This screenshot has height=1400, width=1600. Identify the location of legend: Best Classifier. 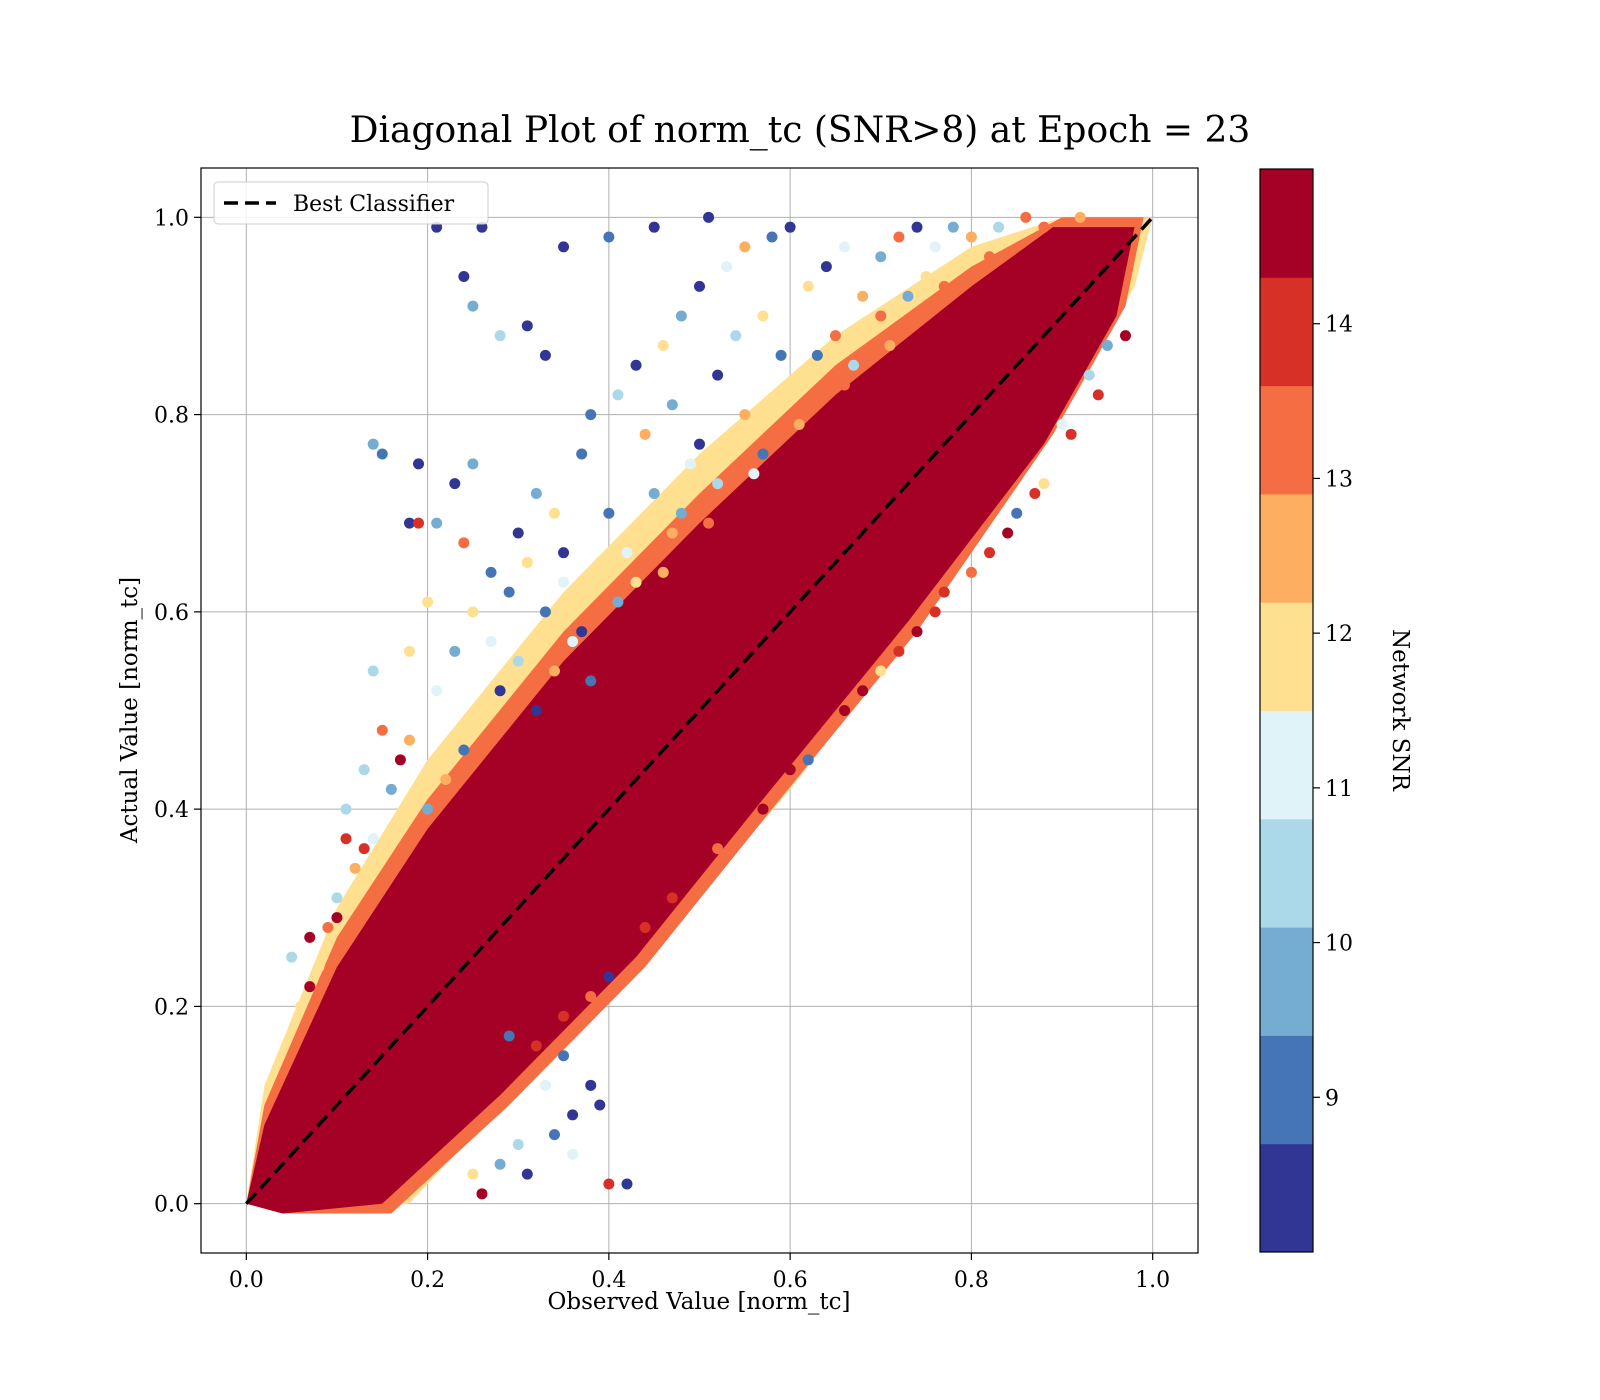
(351, 203).